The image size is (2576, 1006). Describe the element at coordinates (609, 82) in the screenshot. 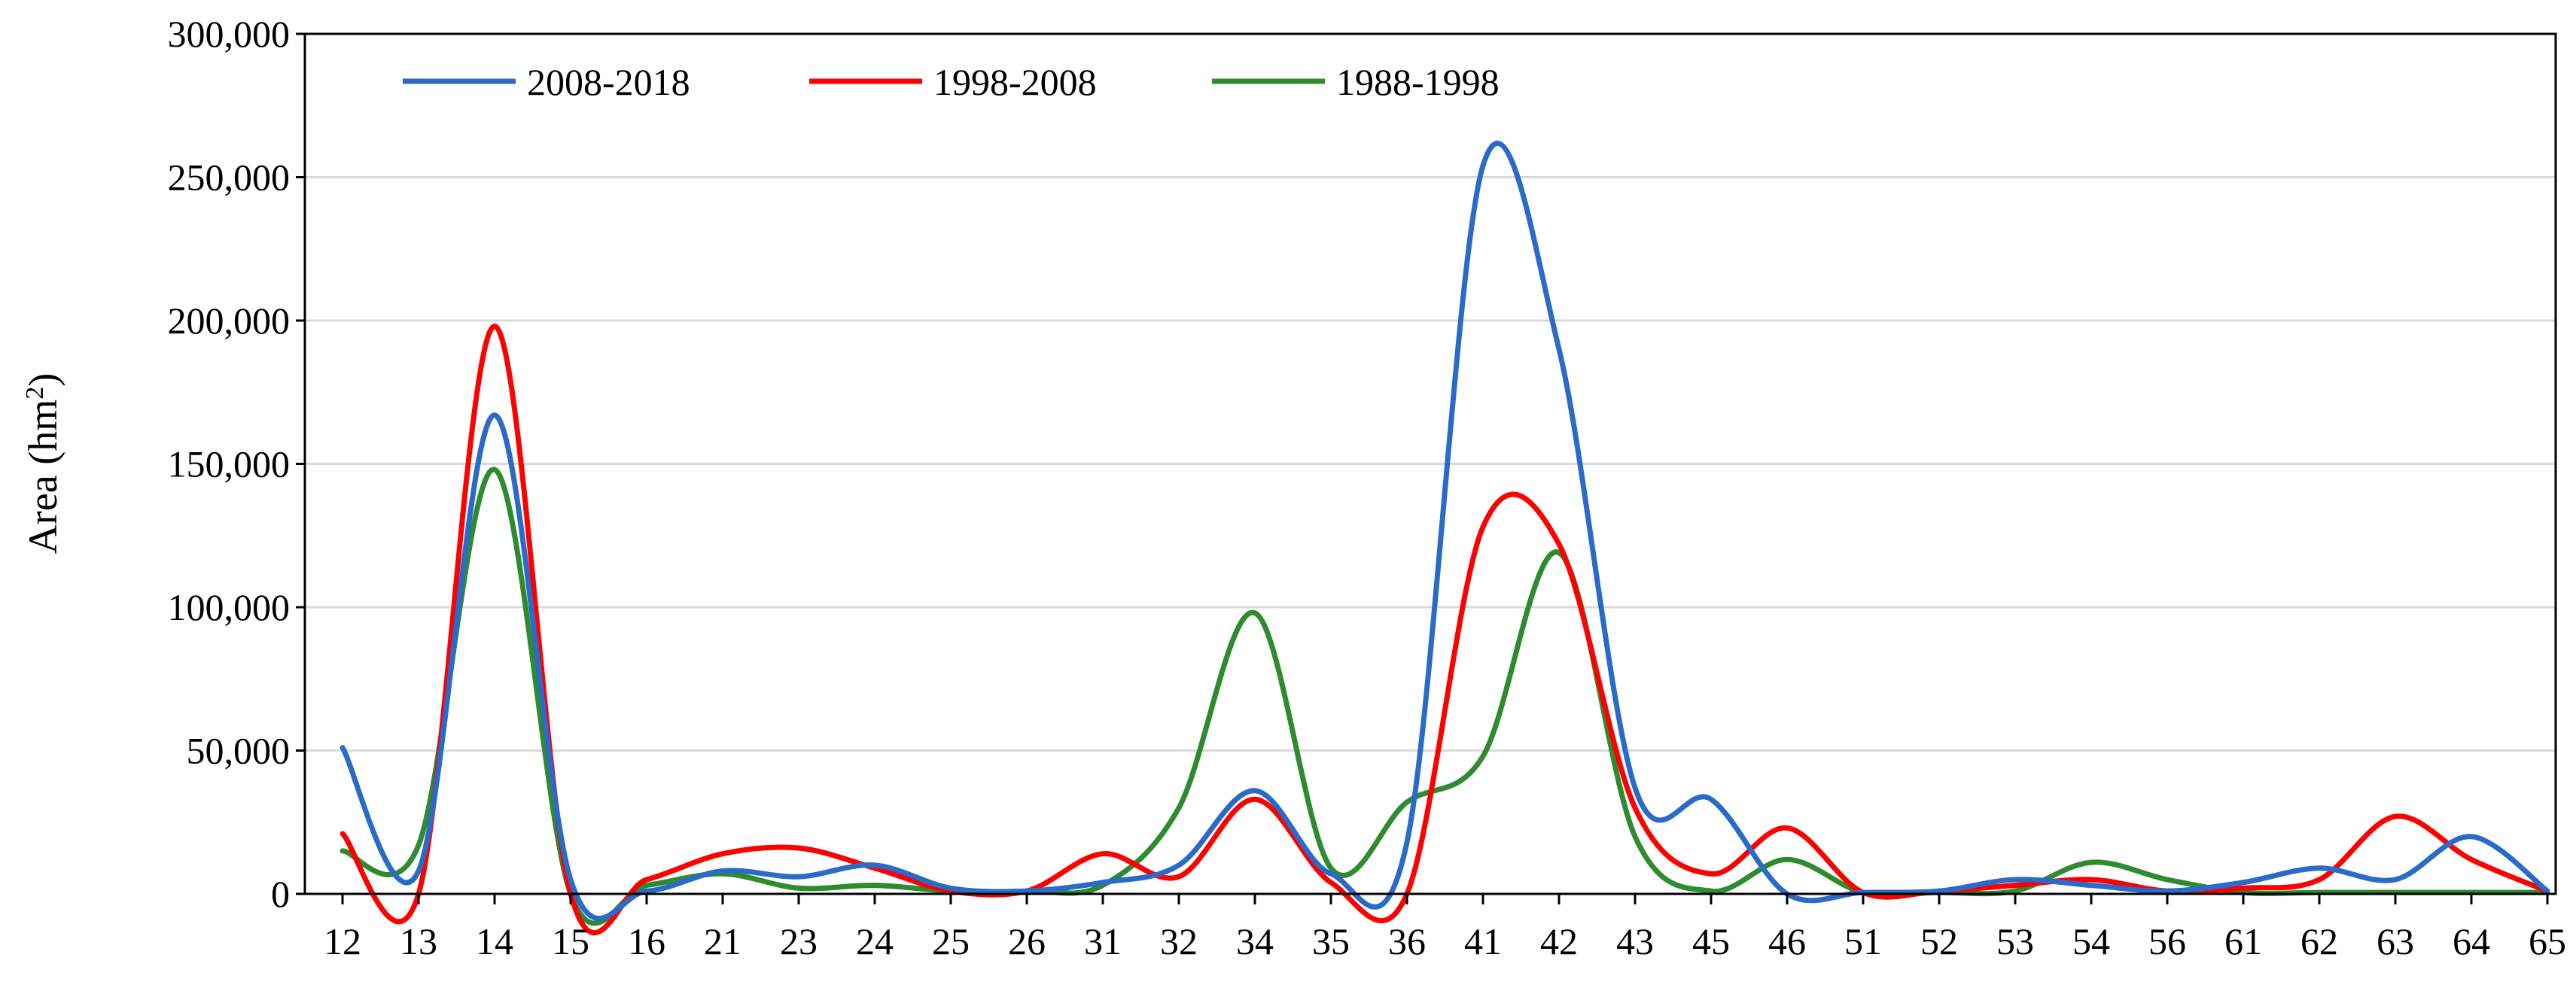

I see `legend-label-2008-2018: 2008-2018` at that location.